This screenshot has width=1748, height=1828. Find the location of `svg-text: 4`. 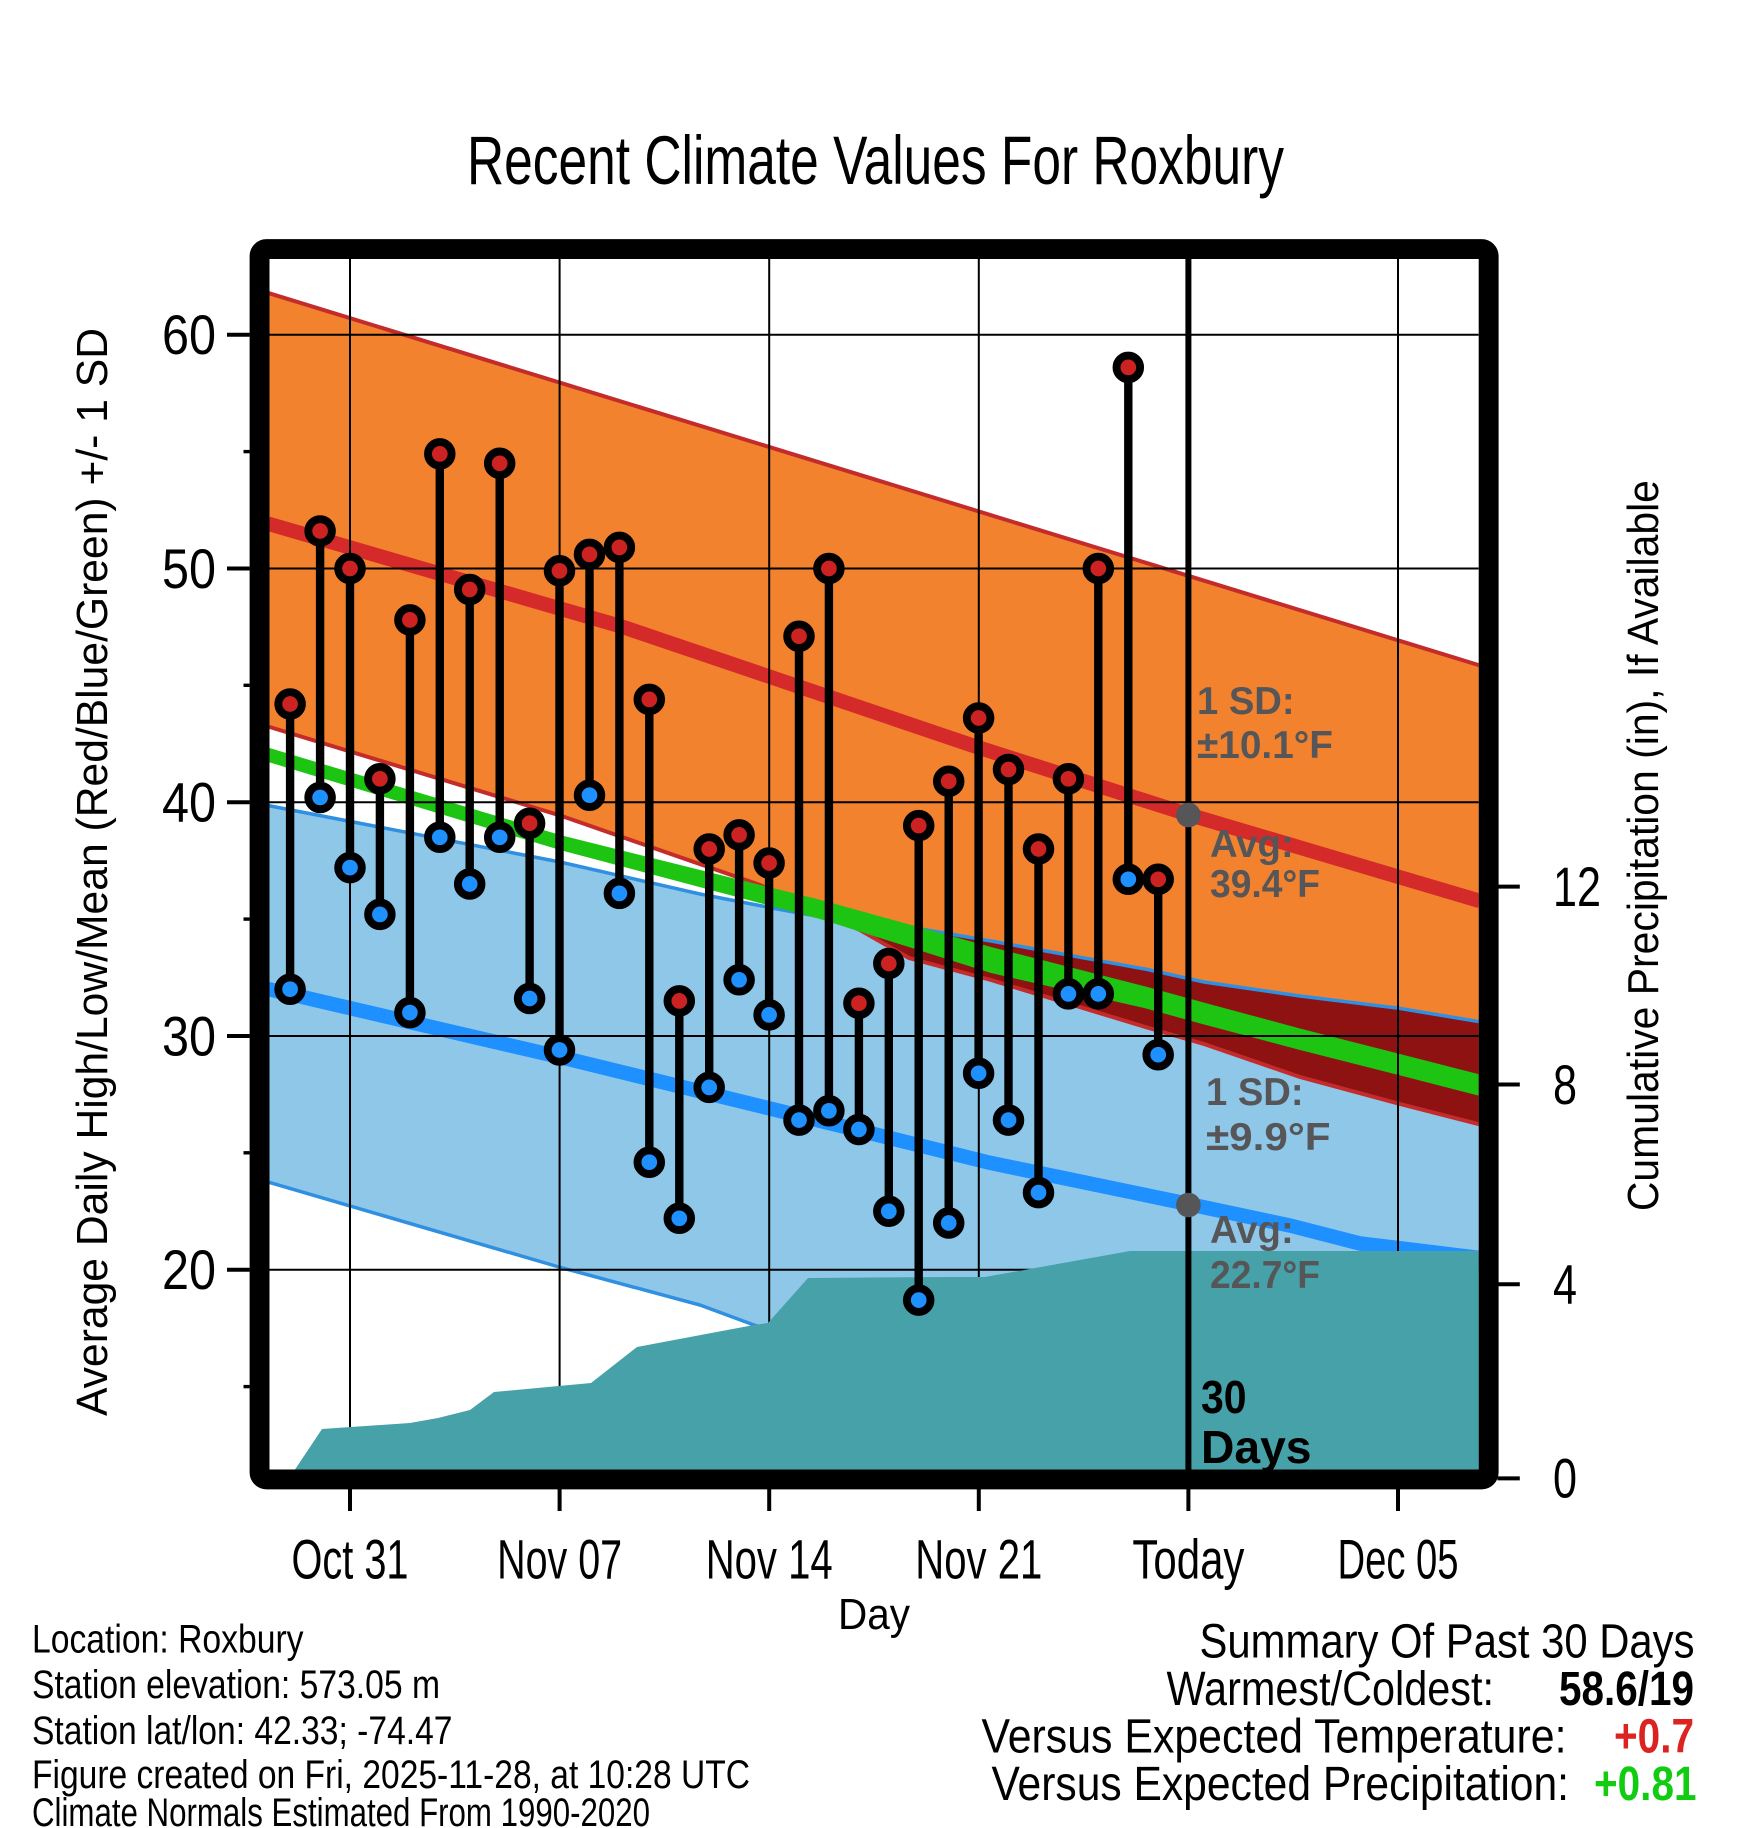

svg-text: 4 is located at coordinates (1565, 1284).